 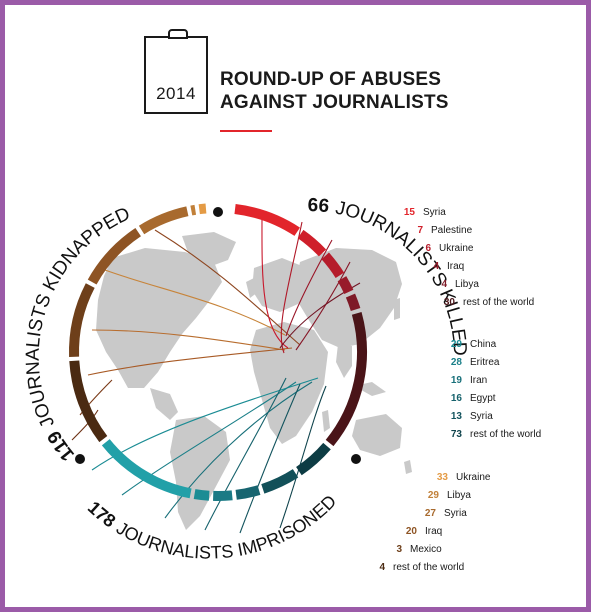 What do you see at coordinates (200, 473) in the screenshot?
I see `map-south-america` at bounding box center [200, 473].